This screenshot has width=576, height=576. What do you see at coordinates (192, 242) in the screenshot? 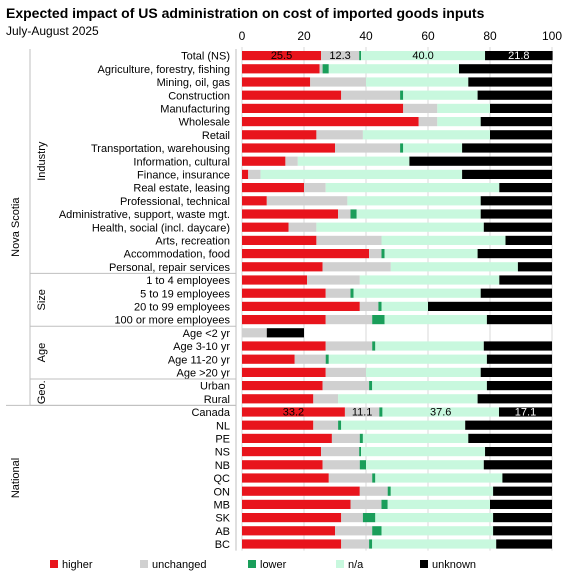
I see `category-label: Arts, recreation` at bounding box center [192, 242].